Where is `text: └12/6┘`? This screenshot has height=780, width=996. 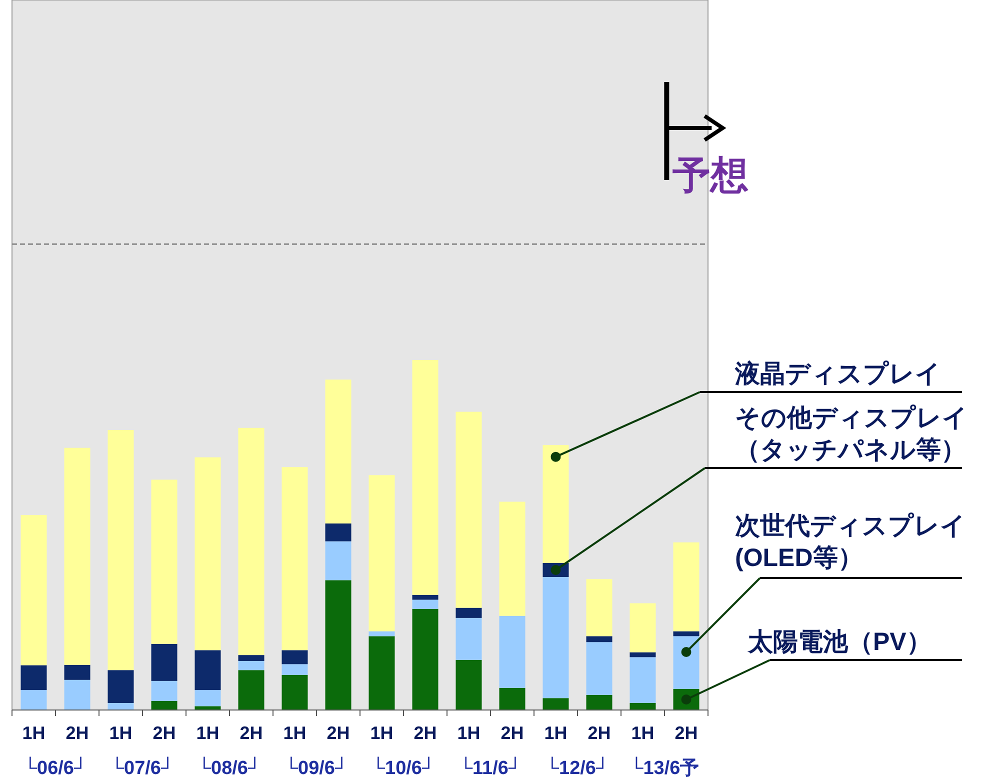 text: └12/6┘ is located at coordinates (578, 767).